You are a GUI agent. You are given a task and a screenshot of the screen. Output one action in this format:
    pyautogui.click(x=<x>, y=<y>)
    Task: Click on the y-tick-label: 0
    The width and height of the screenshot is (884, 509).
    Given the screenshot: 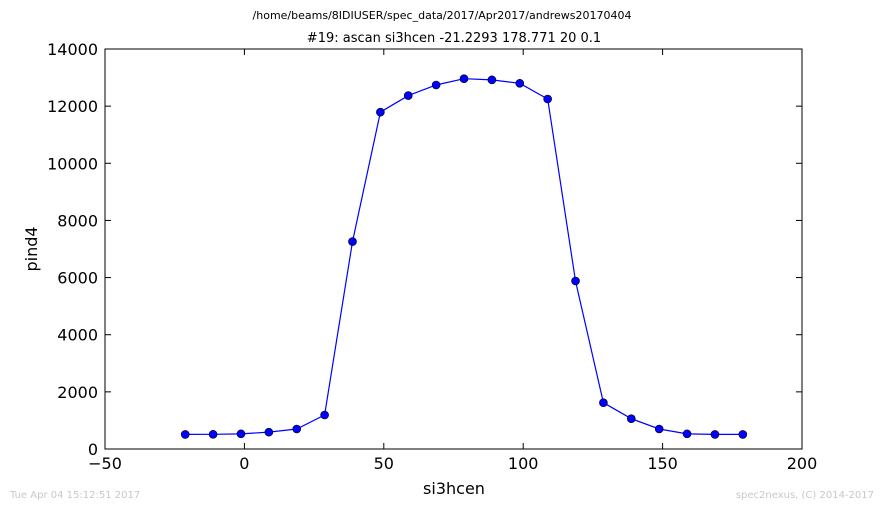 What is the action you would take?
    pyautogui.click(x=93, y=449)
    